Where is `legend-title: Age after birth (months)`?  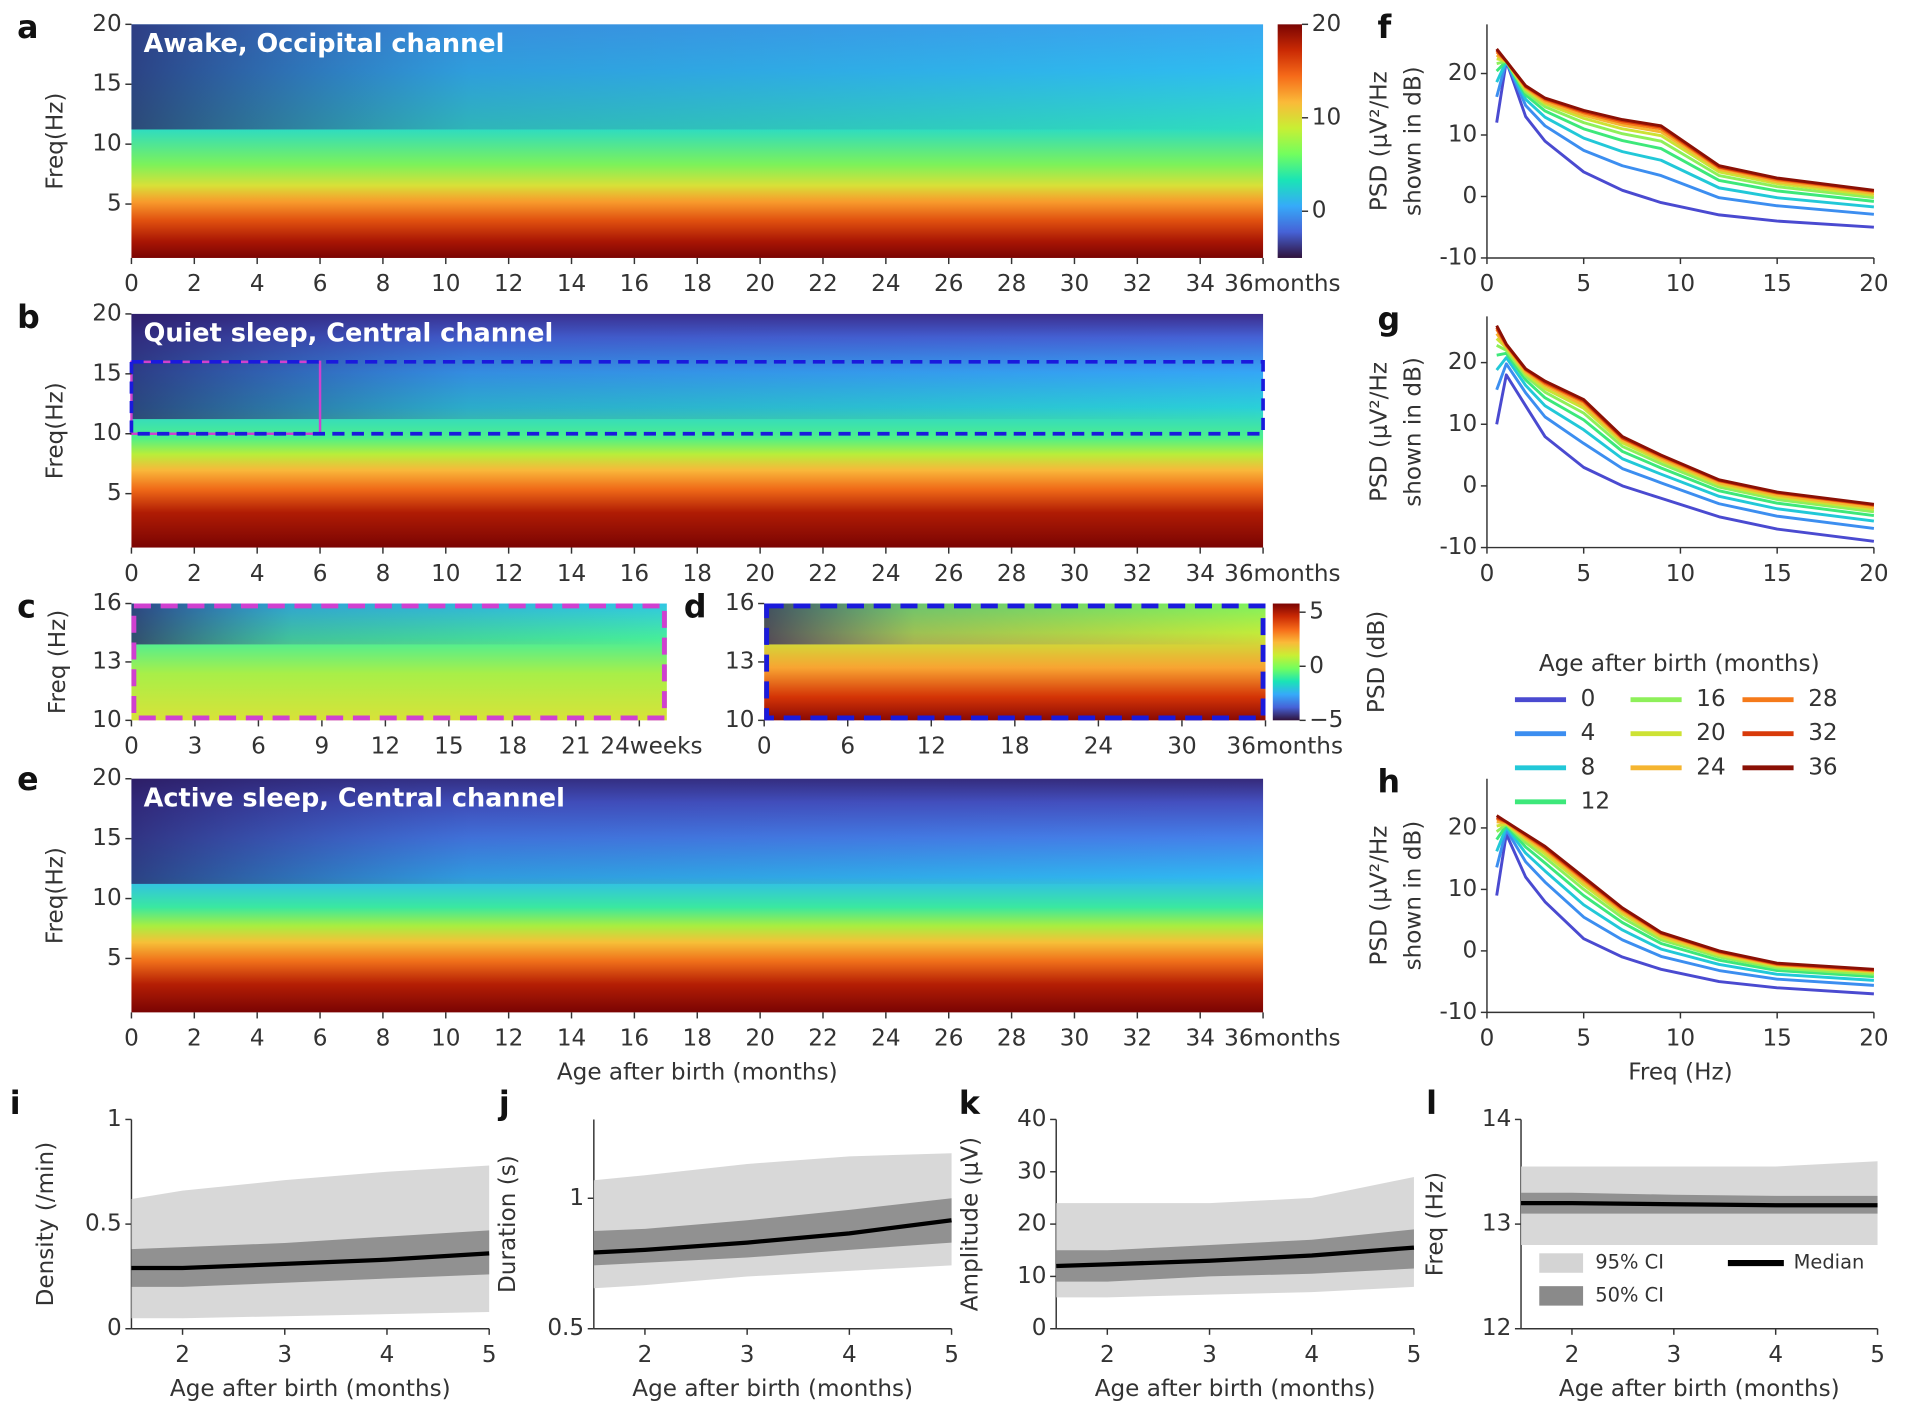 legend-title: Age after birth (months) is located at coordinates (1679, 664).